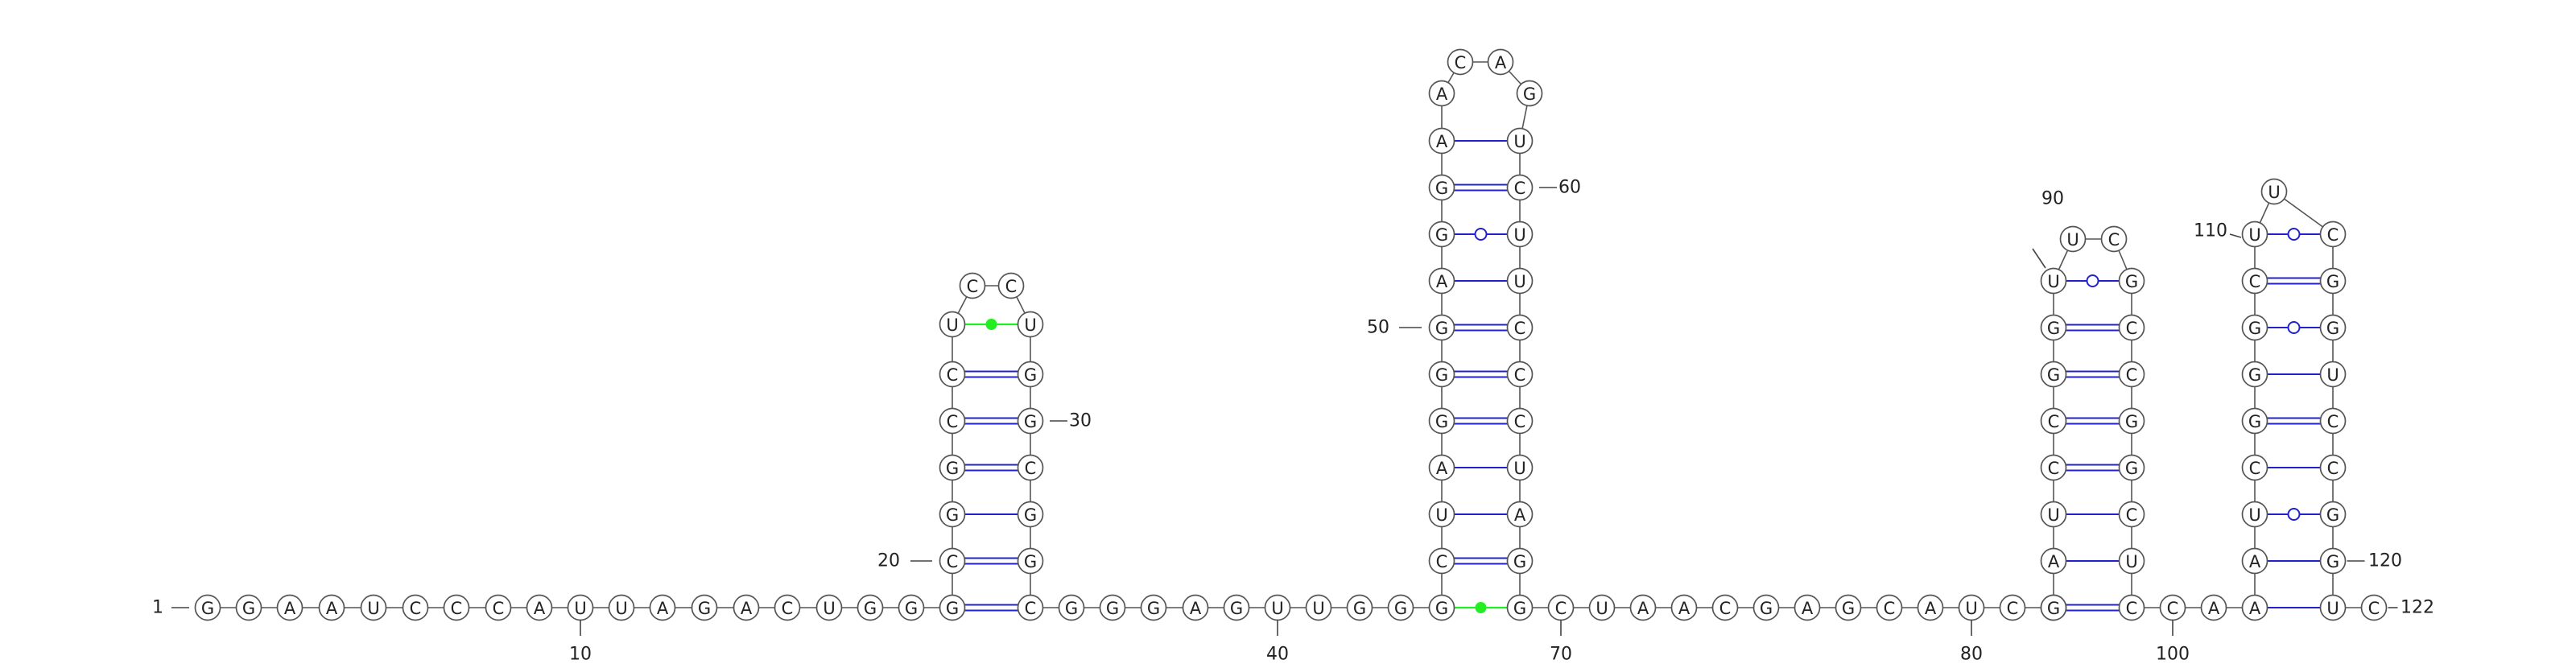 The width and height of the screenshot is (2576, 668). Describe the element at coordinates (2385, 561) in the screenshot. I see `position-number-label: 120` at that location.